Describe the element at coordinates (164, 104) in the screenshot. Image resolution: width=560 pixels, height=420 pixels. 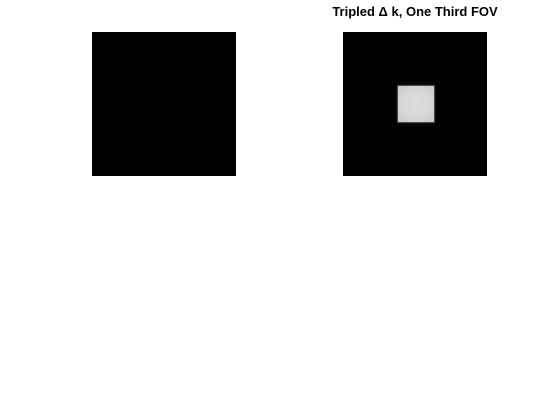
I see `left-image-panel` at that location.